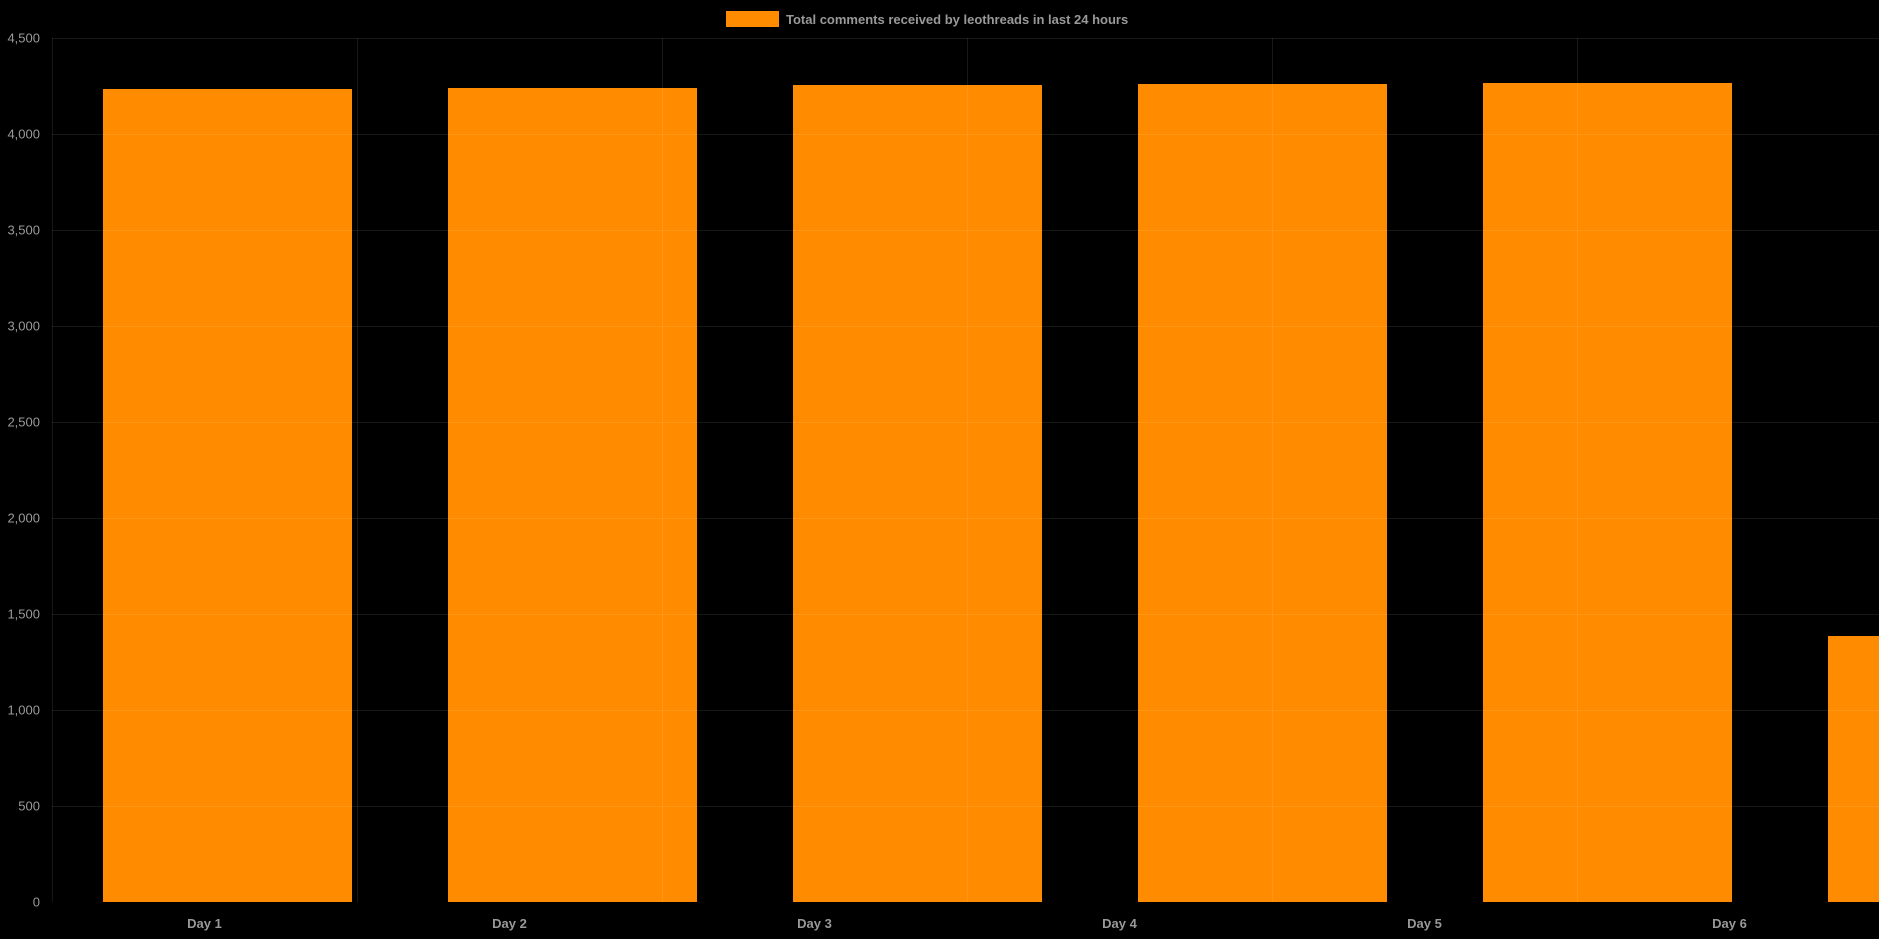 This screenshot has height=939, width=1879. I want to click on y-axis-label: 1,000, so click(23, 710).